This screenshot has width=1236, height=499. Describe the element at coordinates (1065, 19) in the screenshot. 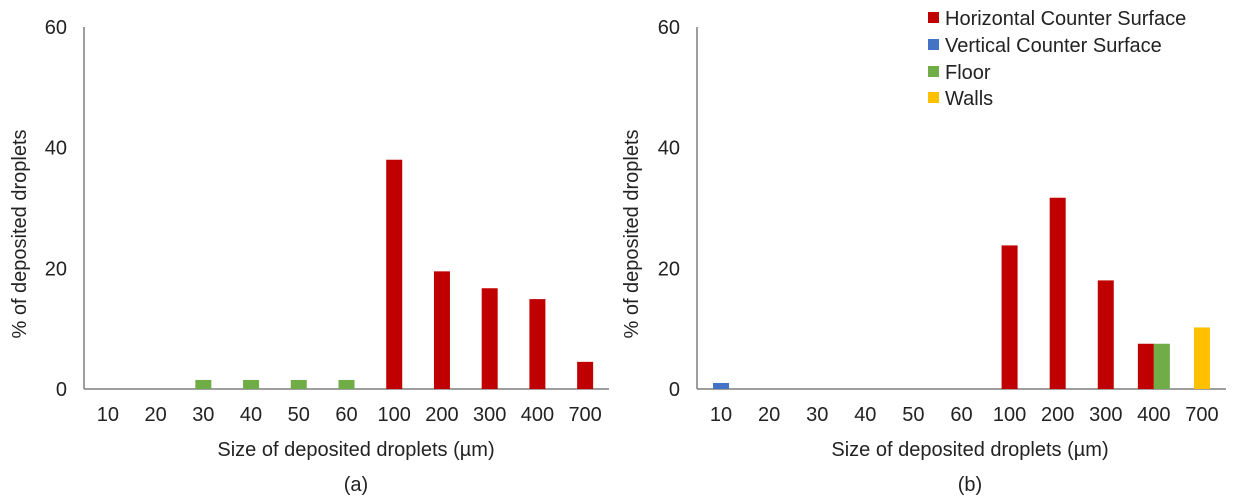

I see `legend-label: Horizontal Counter Surface` at that location.